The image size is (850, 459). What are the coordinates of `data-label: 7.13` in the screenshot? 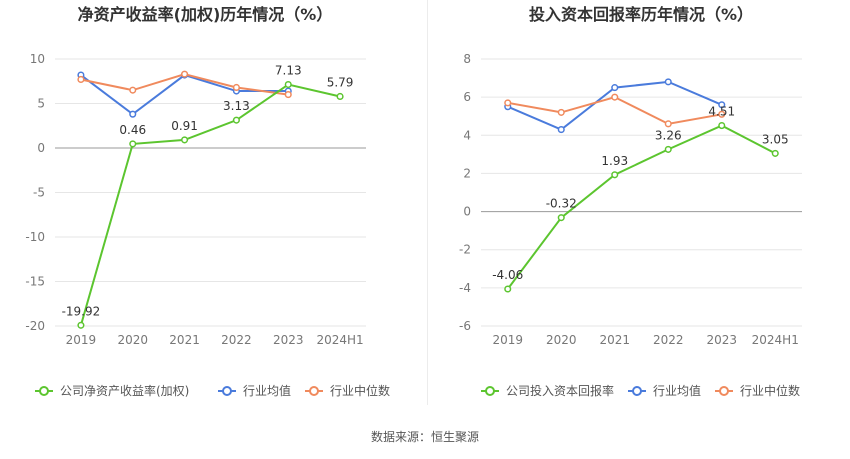 It's located at (288, 71).